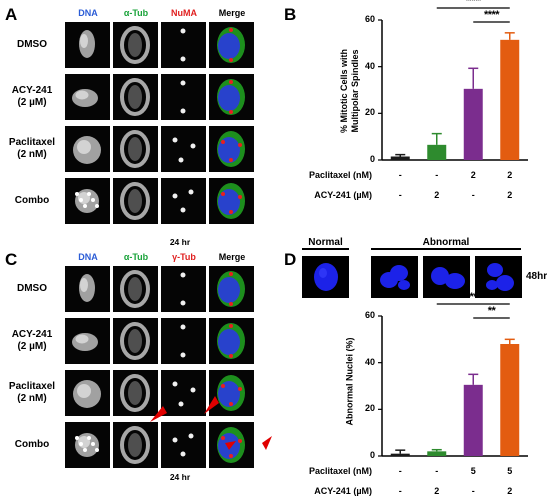 Image resolution: width=550 pixels, height=496 pixels. Describe the element at coordinates (340, 471) in the screenshot. I see `chart-d-condition-name-0: Paclitaxel (nM)` at that location.